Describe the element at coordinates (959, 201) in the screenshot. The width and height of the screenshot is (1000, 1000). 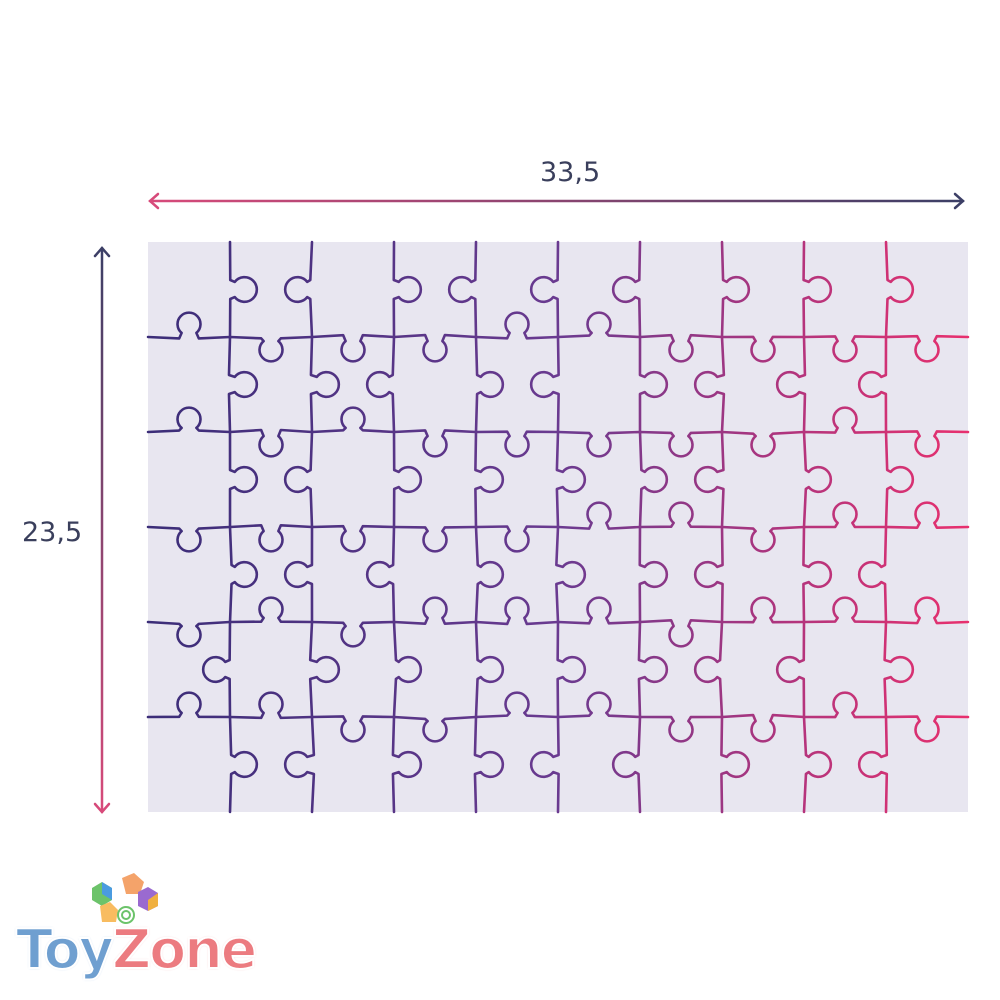
I see `arrowhead-right` at that location.